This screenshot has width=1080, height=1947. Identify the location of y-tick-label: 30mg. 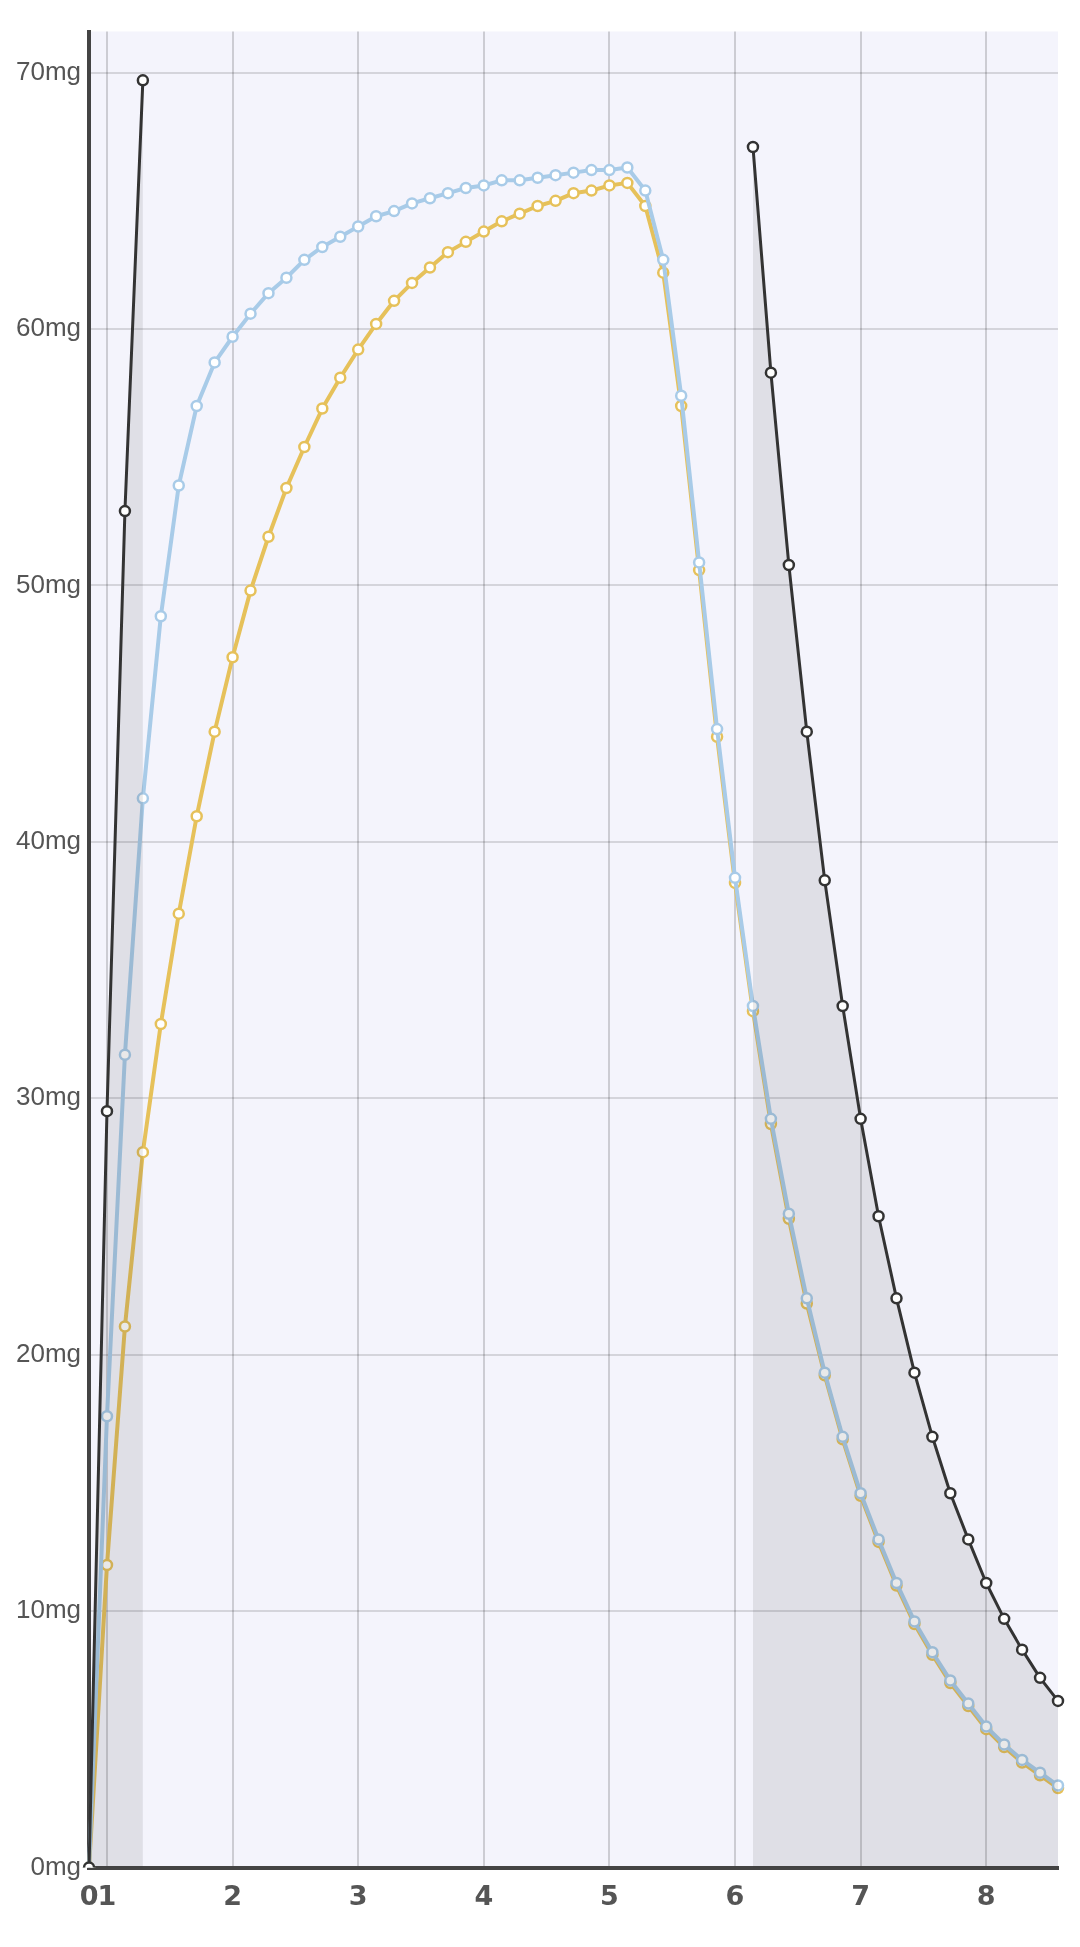
(48, 1096).